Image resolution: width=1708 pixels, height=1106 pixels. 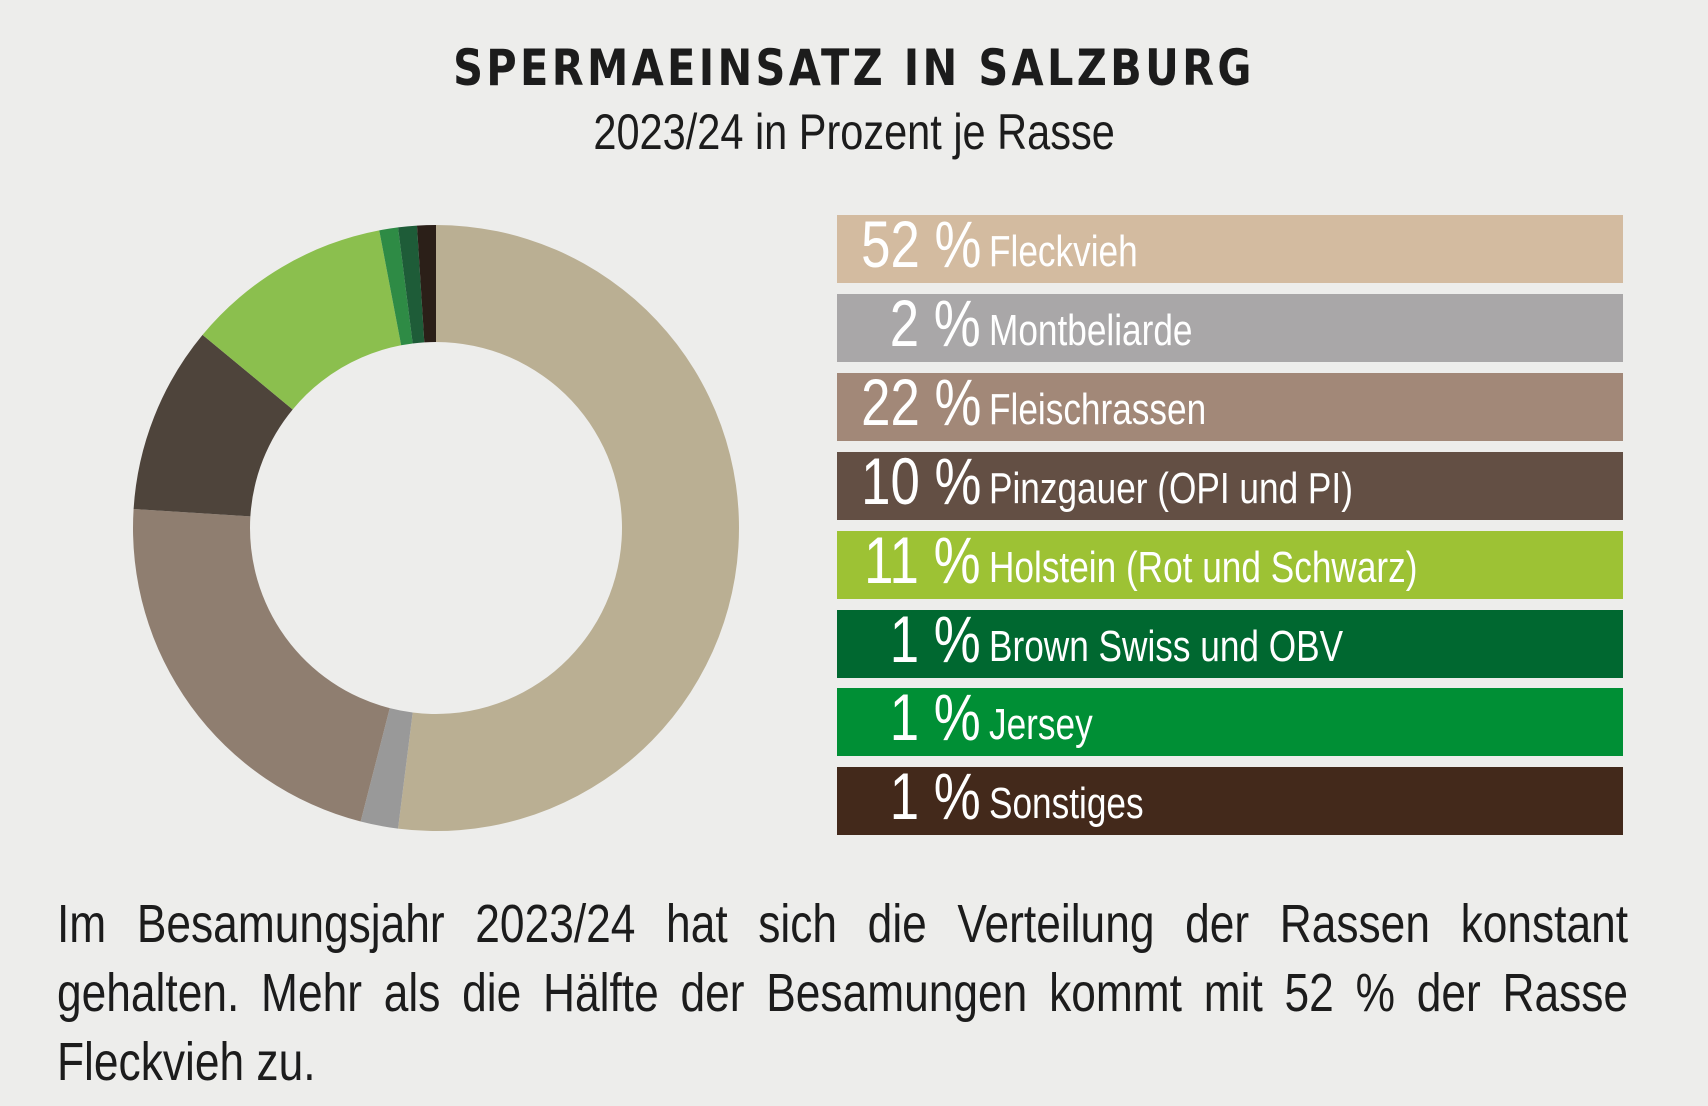 What do you see at coordinates (213, 425) in the screenshot?
I see `donut-slice-pinzgauer-opi-und-pi` at bounding box center [213, 425].